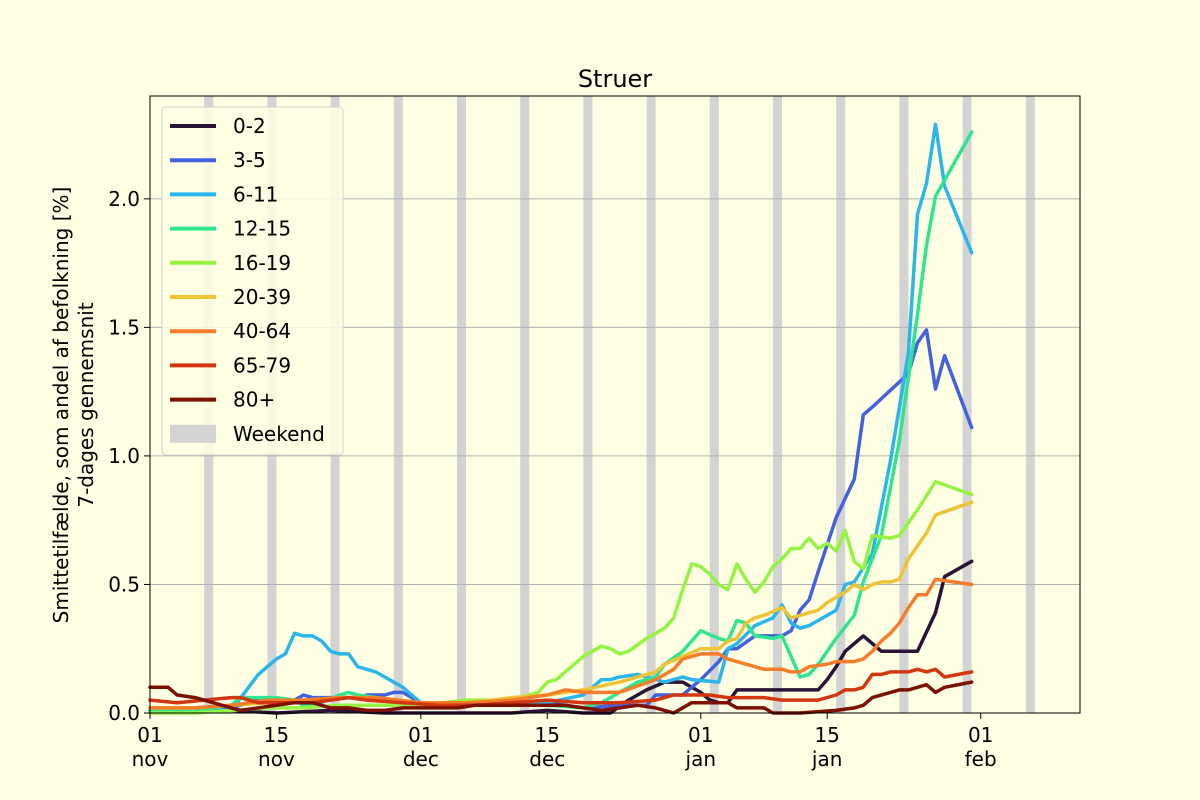 Image resolution: width=1200 pixels, height=800 pixels. I want to click on x-tick-label-5-0: 15, so click(826, 735).